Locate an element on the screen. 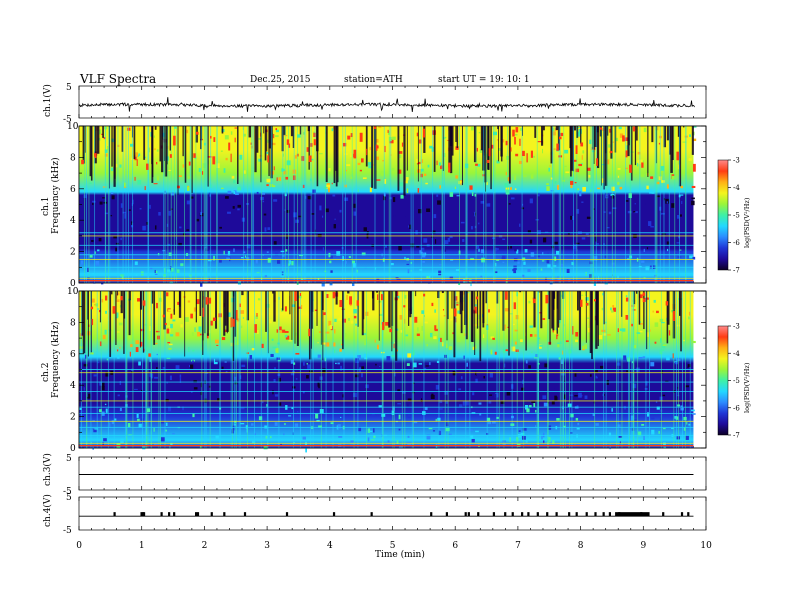  start-time-label: start UT = 19: 10: 1 is located at coordinates (484, 80).